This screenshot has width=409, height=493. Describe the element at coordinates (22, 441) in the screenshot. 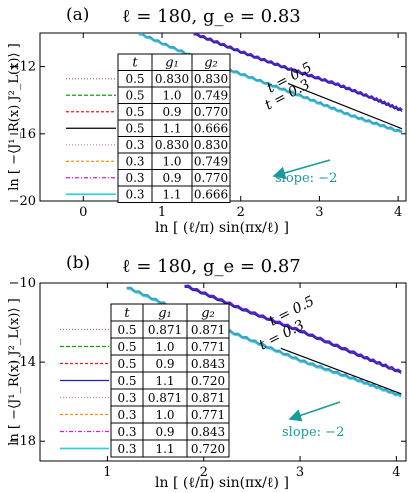

I see `y-tick-label: −18` at that location.